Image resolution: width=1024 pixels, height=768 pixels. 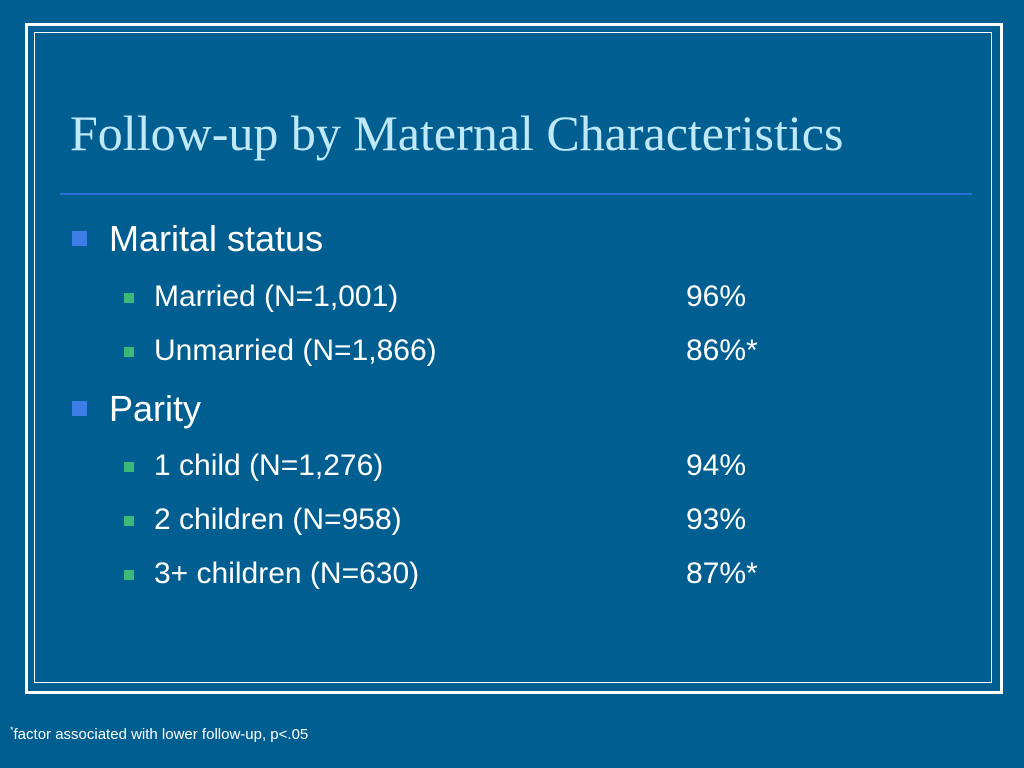 What do you see at coordinates (155, 408) in the screenshot?
I see `section-heading-label: Parity` at bounding box center [155, 408].